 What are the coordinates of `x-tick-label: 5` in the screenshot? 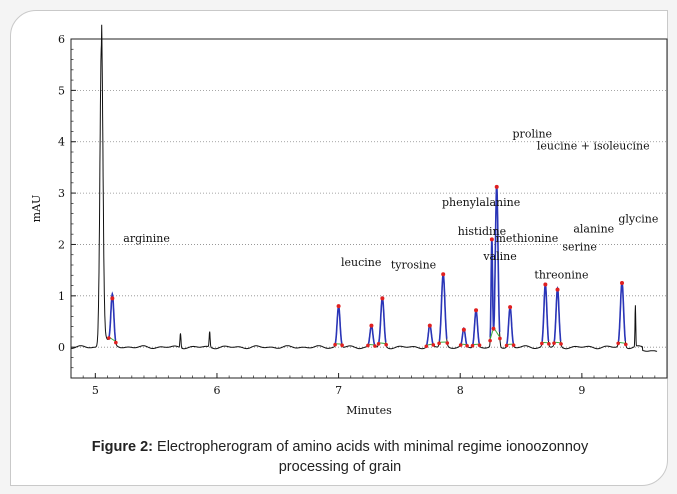 It's located at (95, 390).